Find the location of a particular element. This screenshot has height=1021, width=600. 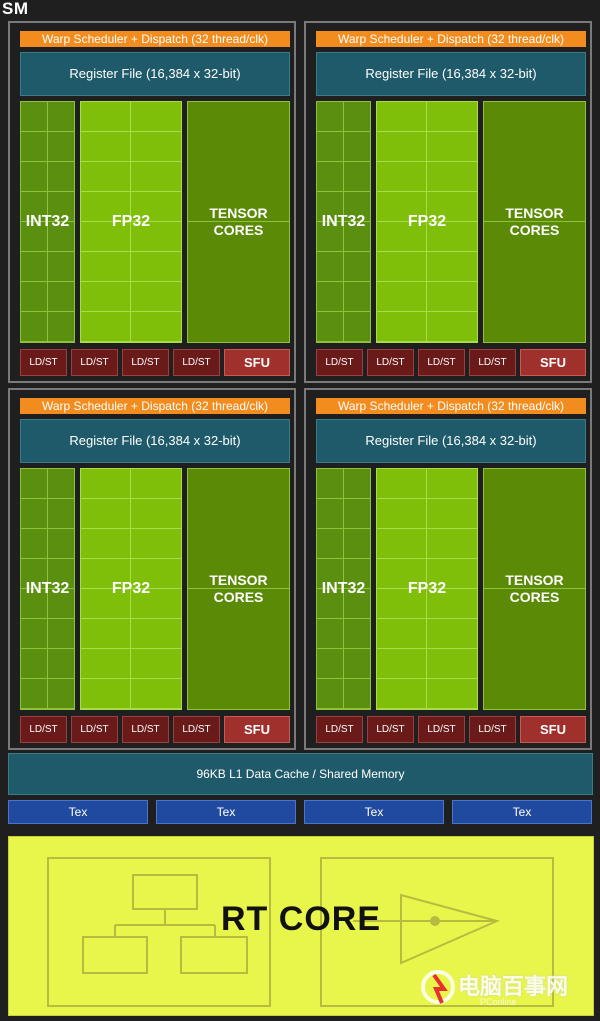

ray-triangle-icon is located at coordinates (427, 929).